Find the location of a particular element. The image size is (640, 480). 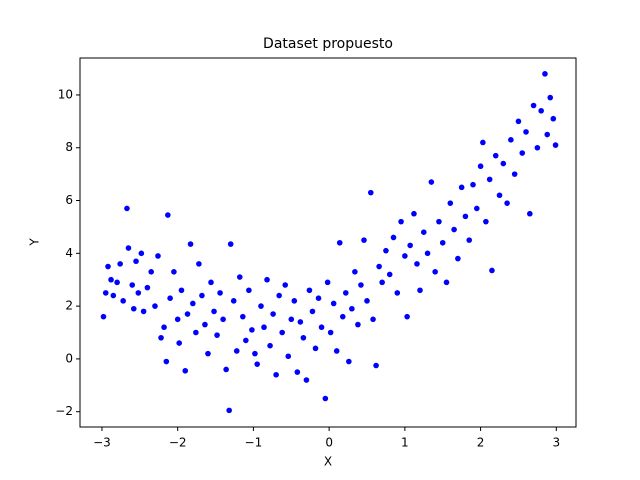

chart-title: Dataset propuesto is located at coordinates (328, 44).